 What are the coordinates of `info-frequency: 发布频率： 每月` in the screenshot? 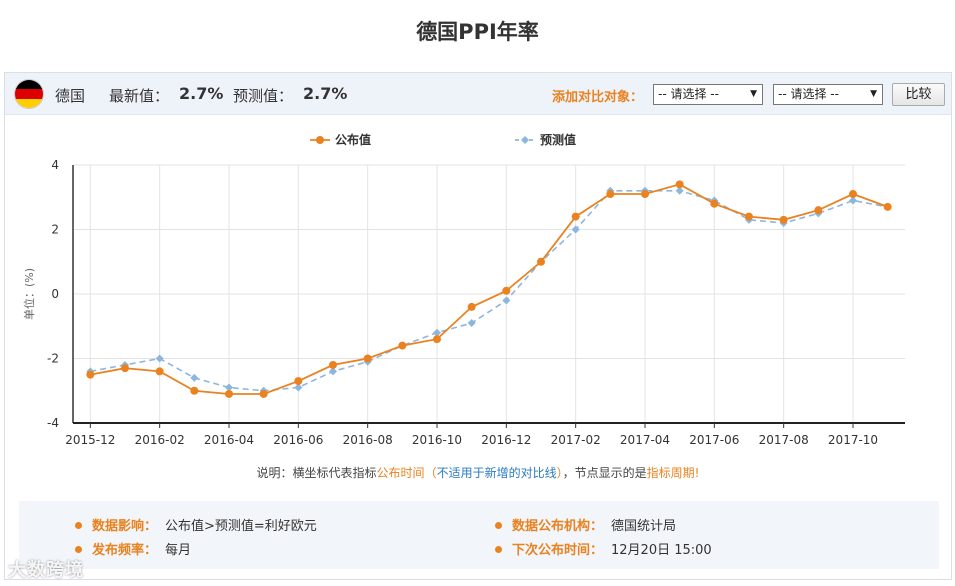 It's located at (133, 548).